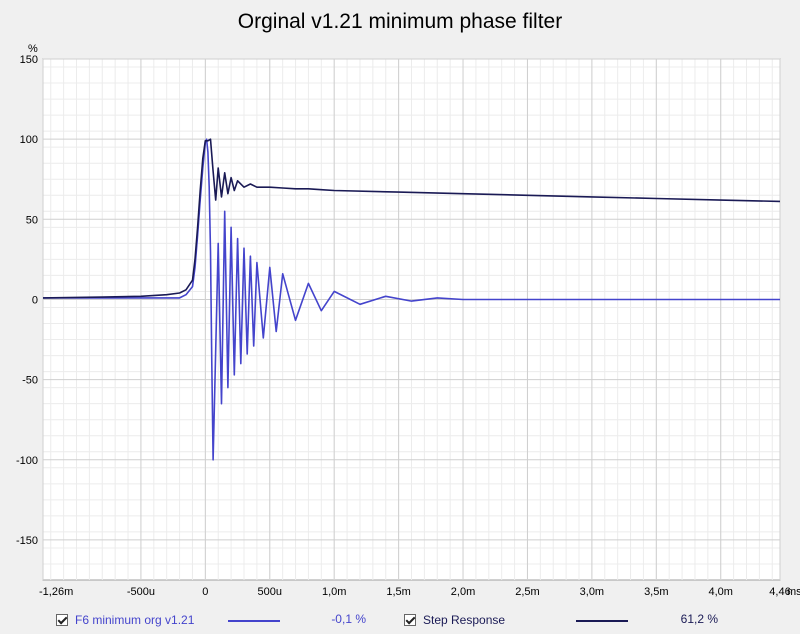 The height and width of the screenshot is (634, 800). I want to click on x-tick-label: 3,0m, so click(592, 592).